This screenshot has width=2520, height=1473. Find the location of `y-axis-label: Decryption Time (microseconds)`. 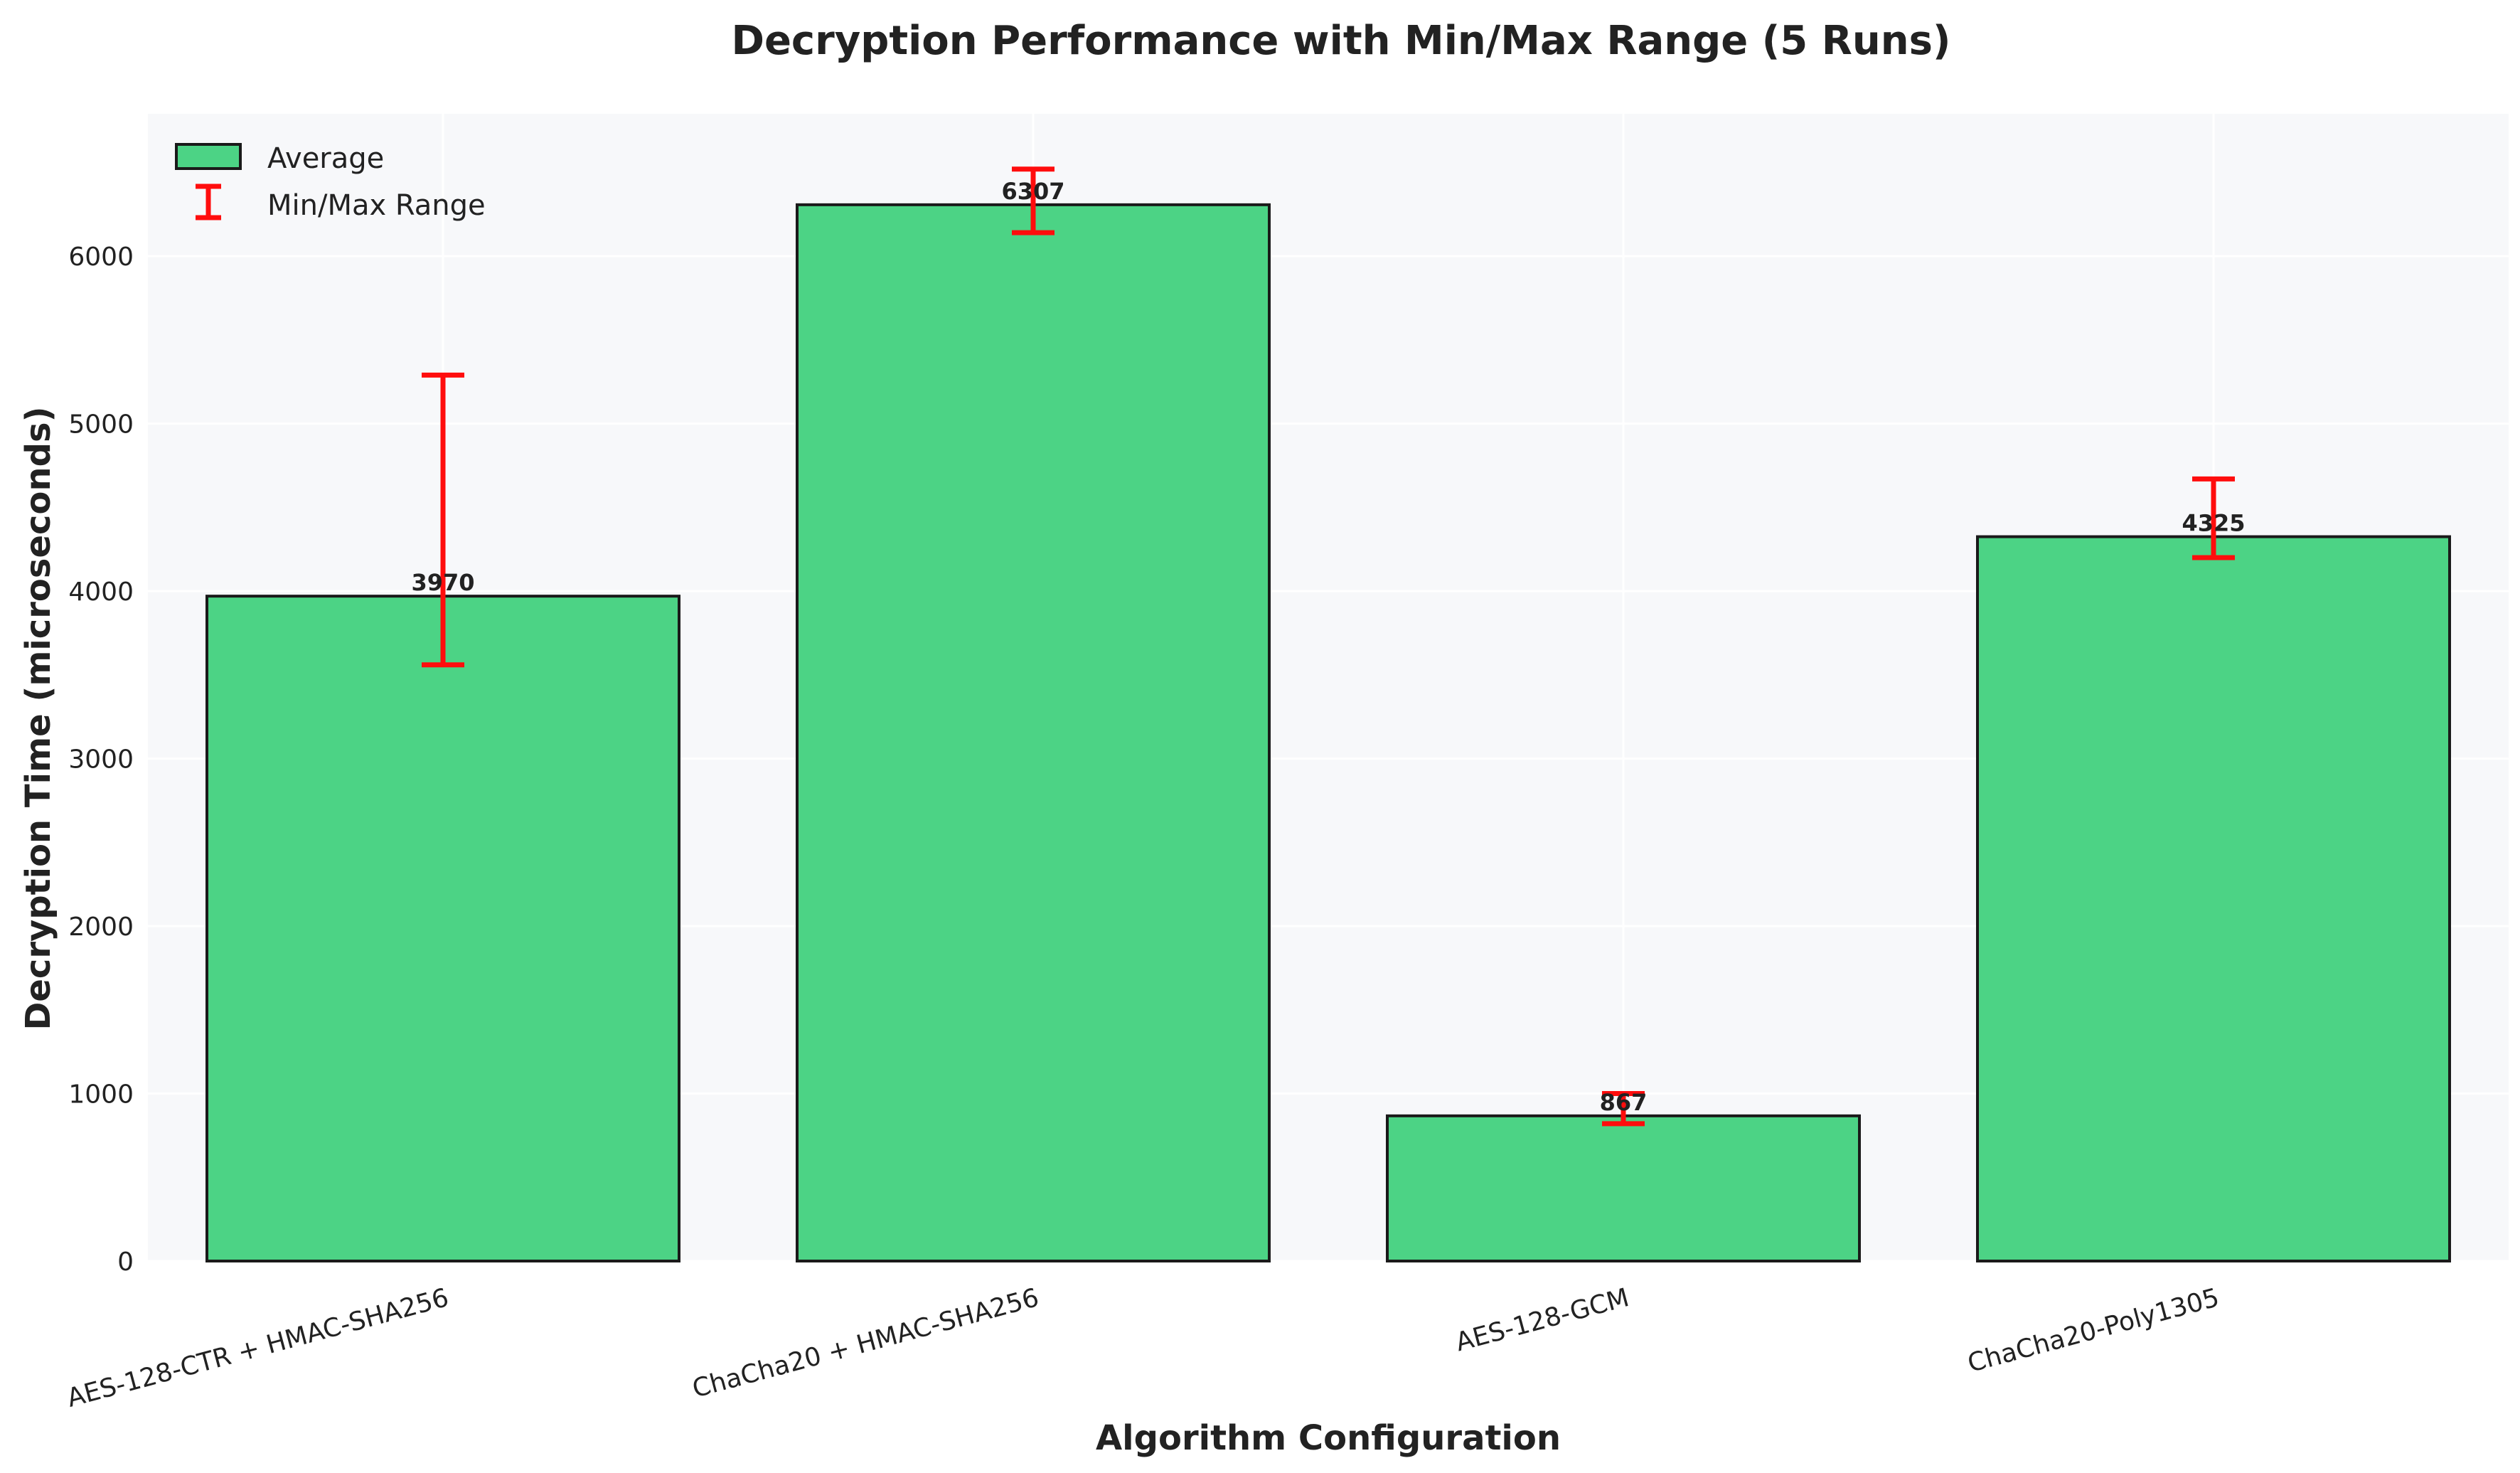

y-axis-label: Decryption Time (microseconds) is located at coordinates (38, 718).